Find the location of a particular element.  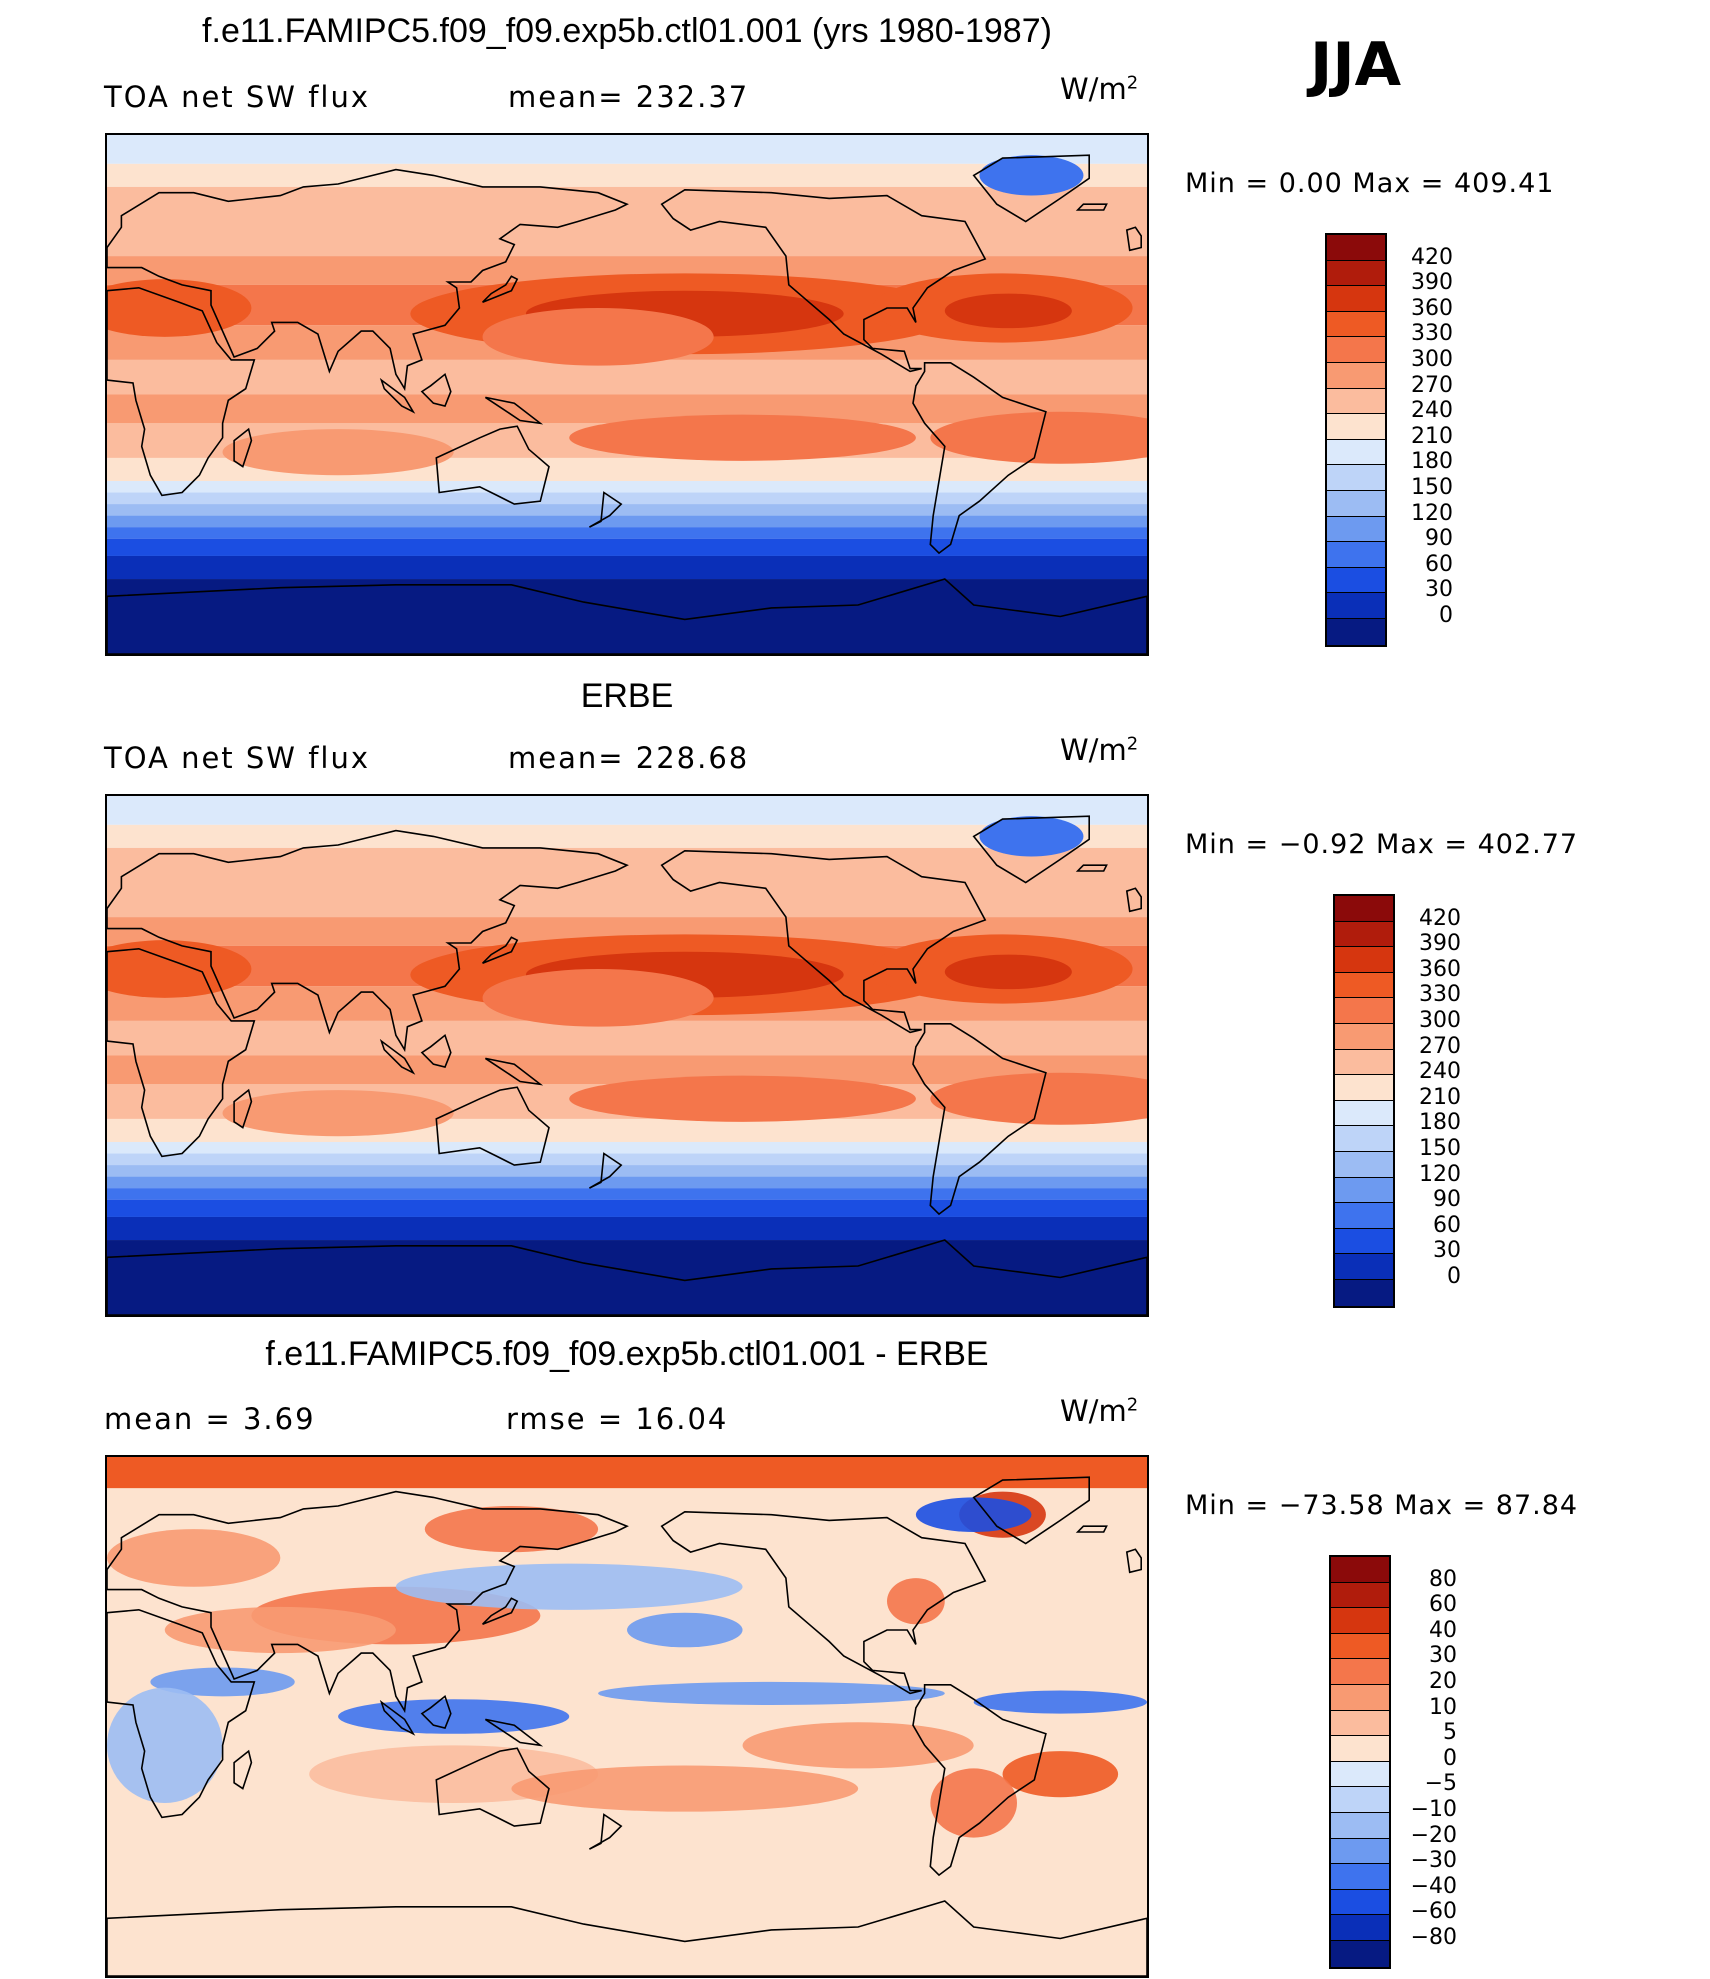

colorbar-tick-label: 180 is located at coordinates (1432, 462).